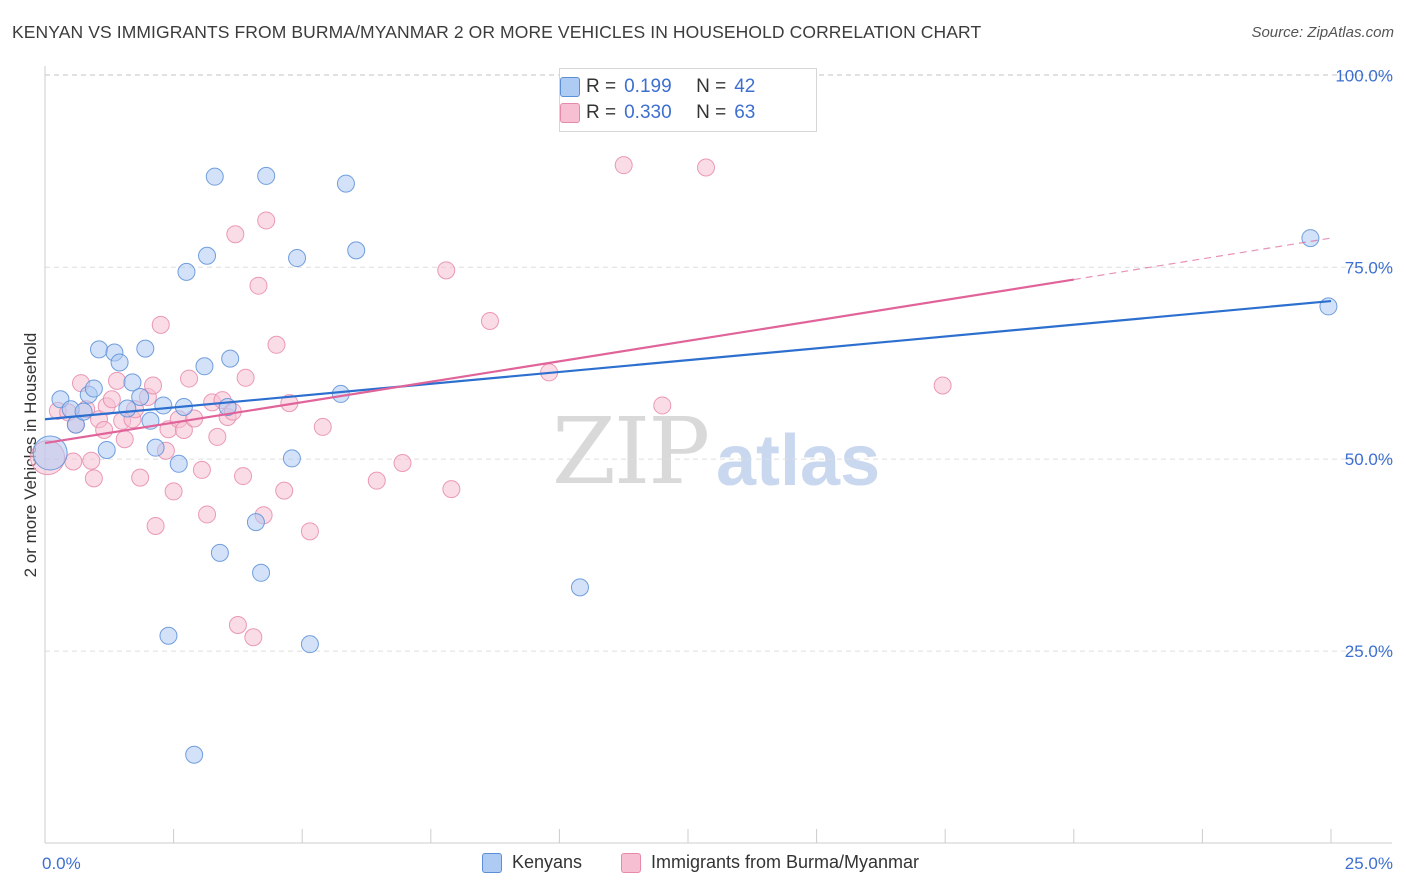 This screenshot has width=1406, height=892. Describe the element at coordinates (1369, 267) in the screenshot. I see `y-tick-label: 75.0%` at that location.